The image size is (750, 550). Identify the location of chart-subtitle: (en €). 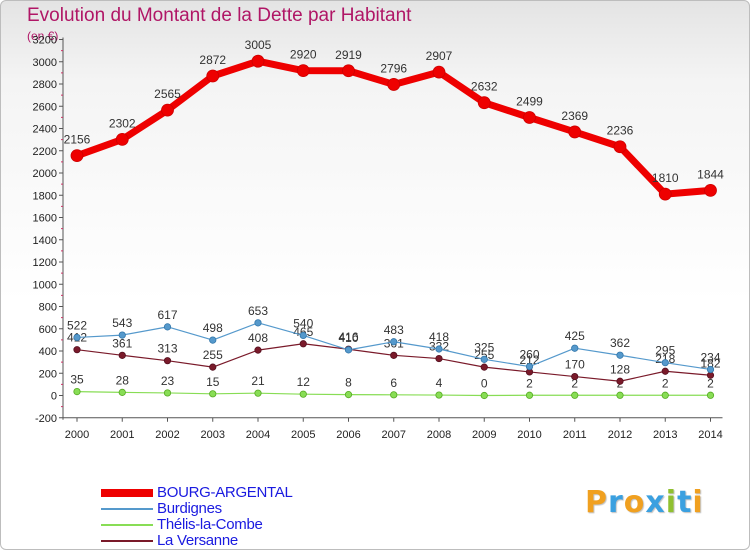
(43, 36).